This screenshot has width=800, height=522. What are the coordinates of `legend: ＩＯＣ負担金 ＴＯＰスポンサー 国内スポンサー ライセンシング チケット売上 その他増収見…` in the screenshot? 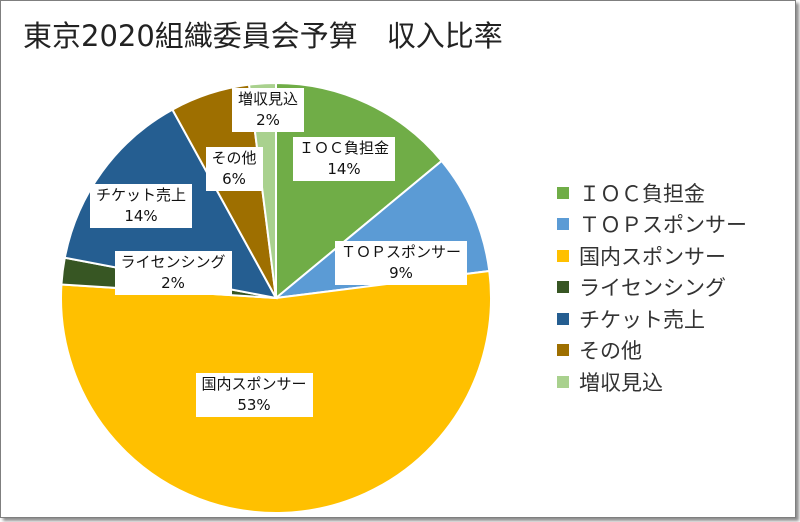 It's located at (652, 287).